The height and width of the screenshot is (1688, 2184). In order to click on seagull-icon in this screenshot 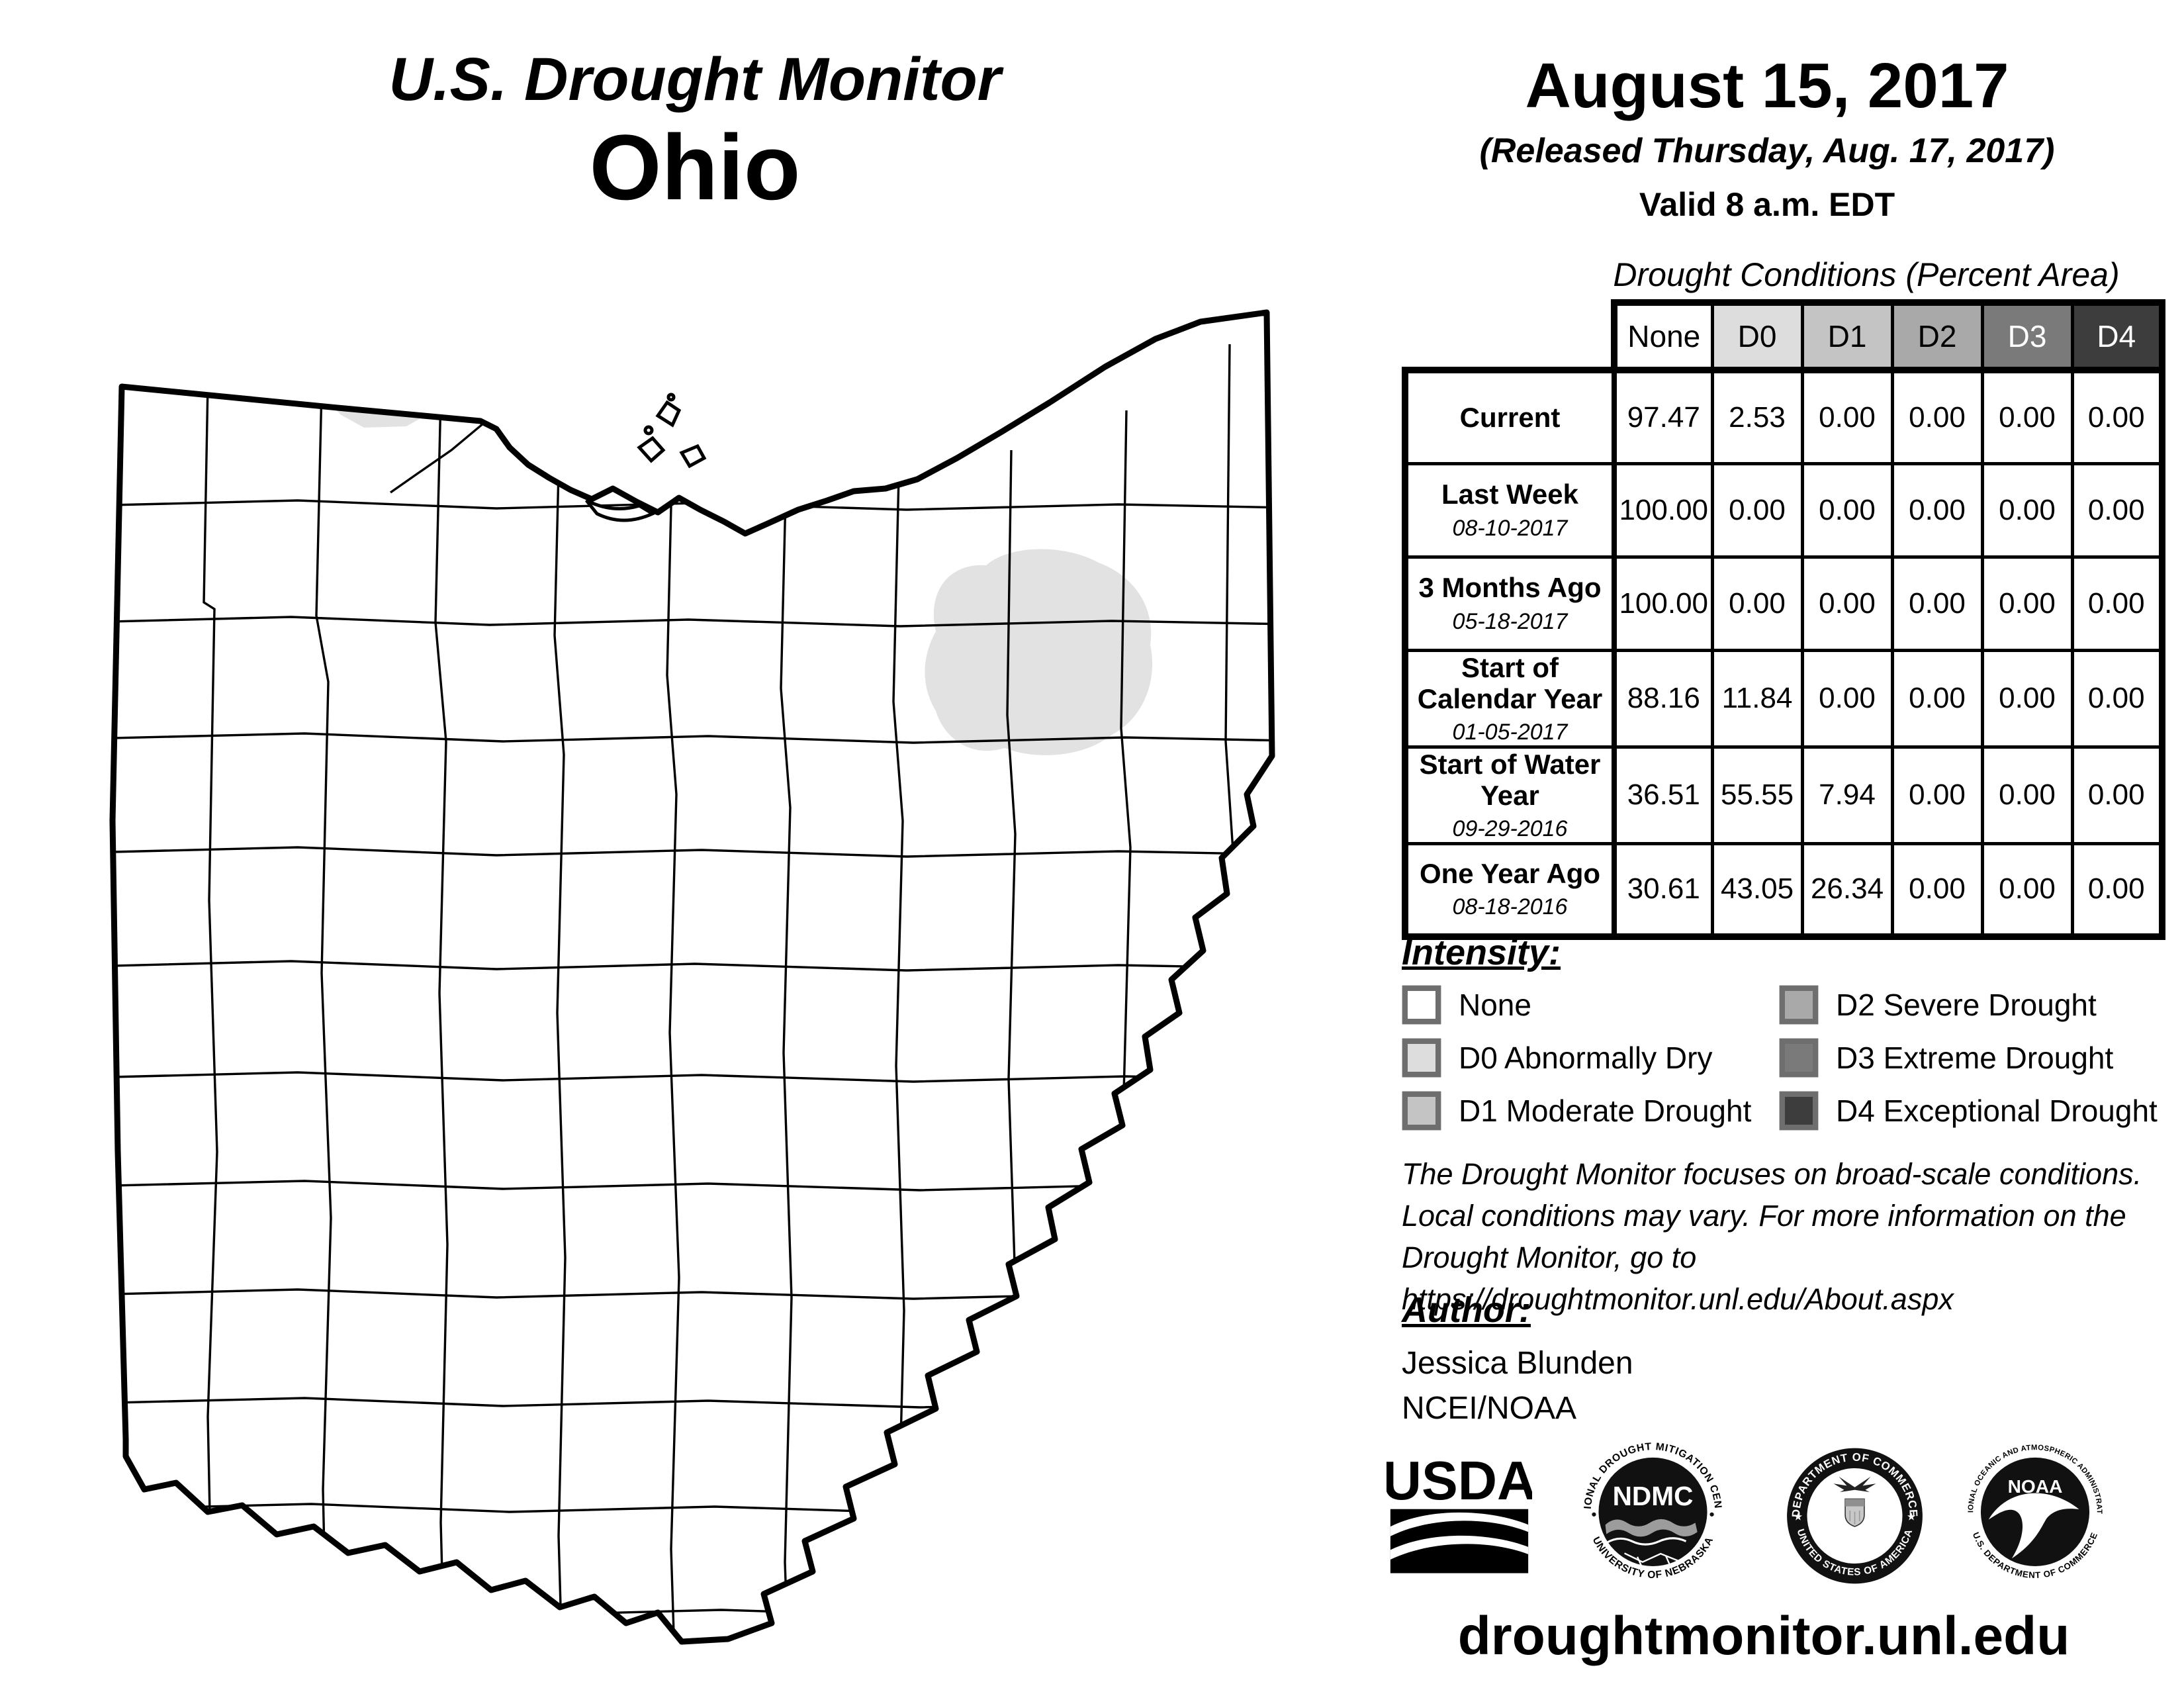, I will do `click(2033, 1526)`.